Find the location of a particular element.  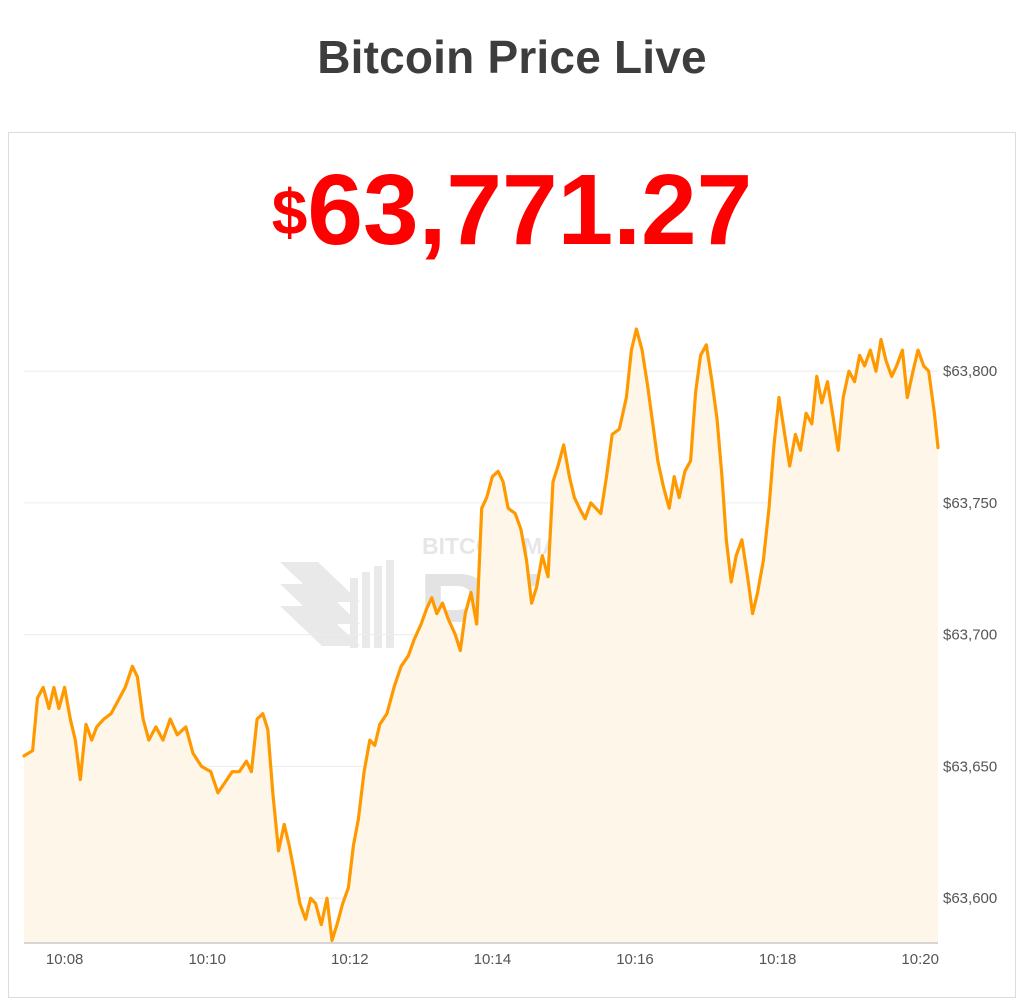

x-tick-label: 10:20 is located at coordinates (920, 959).